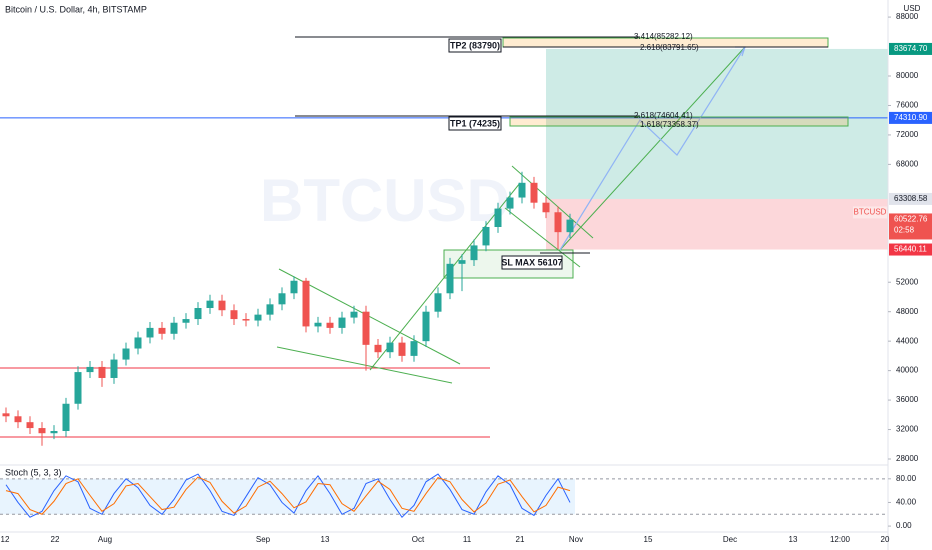  Describe the element at coordinates (907, 340) in the screenshot. I see `y-tick-label: 44000` at that location.